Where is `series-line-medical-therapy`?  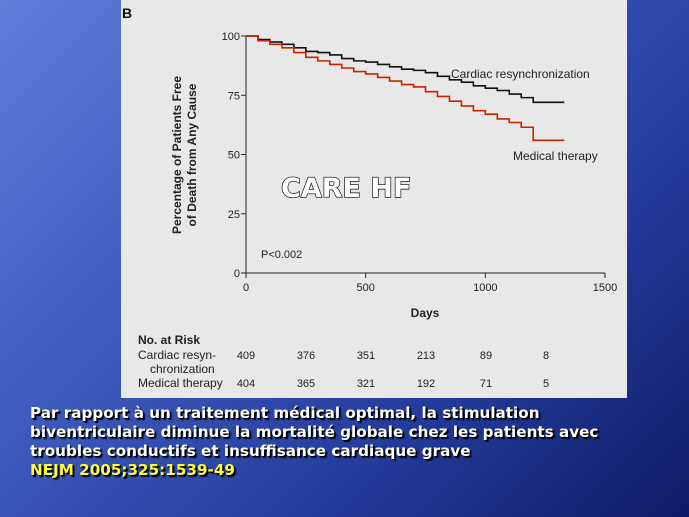 series-line-medical-therapy is located at coordinates (405, 88).